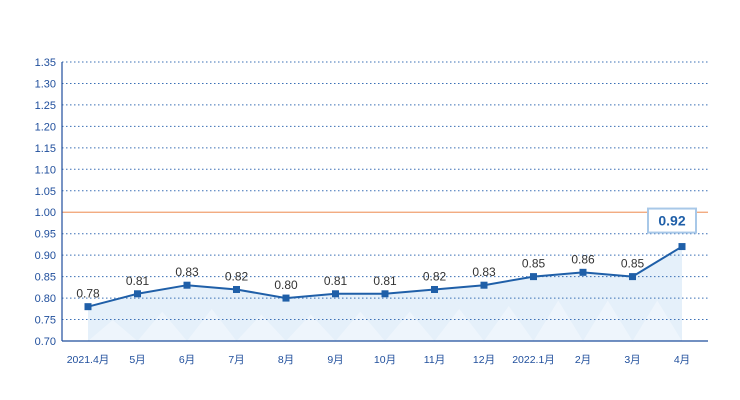 This screenshot has width=740, height=400. I want to click on x-tick-label: 2021.4月, so click(88, 360).